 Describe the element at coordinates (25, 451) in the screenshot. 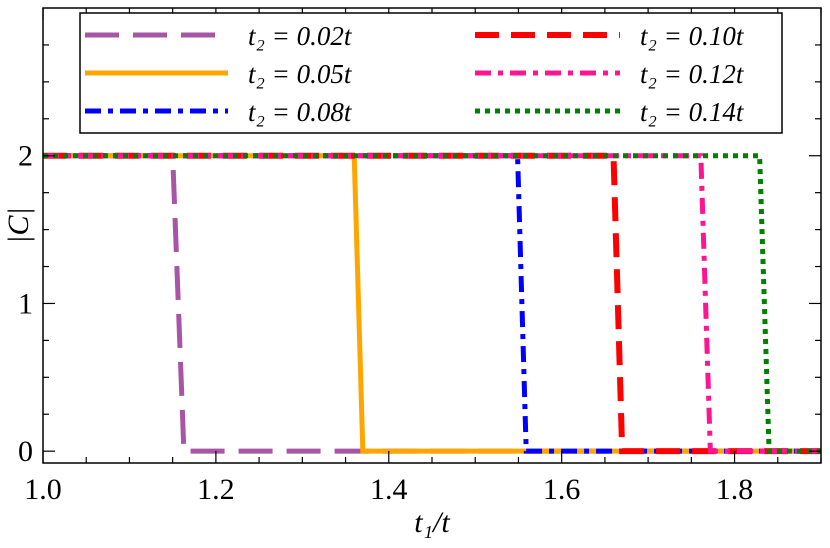

I see `y-tick-label: 0` at that location.